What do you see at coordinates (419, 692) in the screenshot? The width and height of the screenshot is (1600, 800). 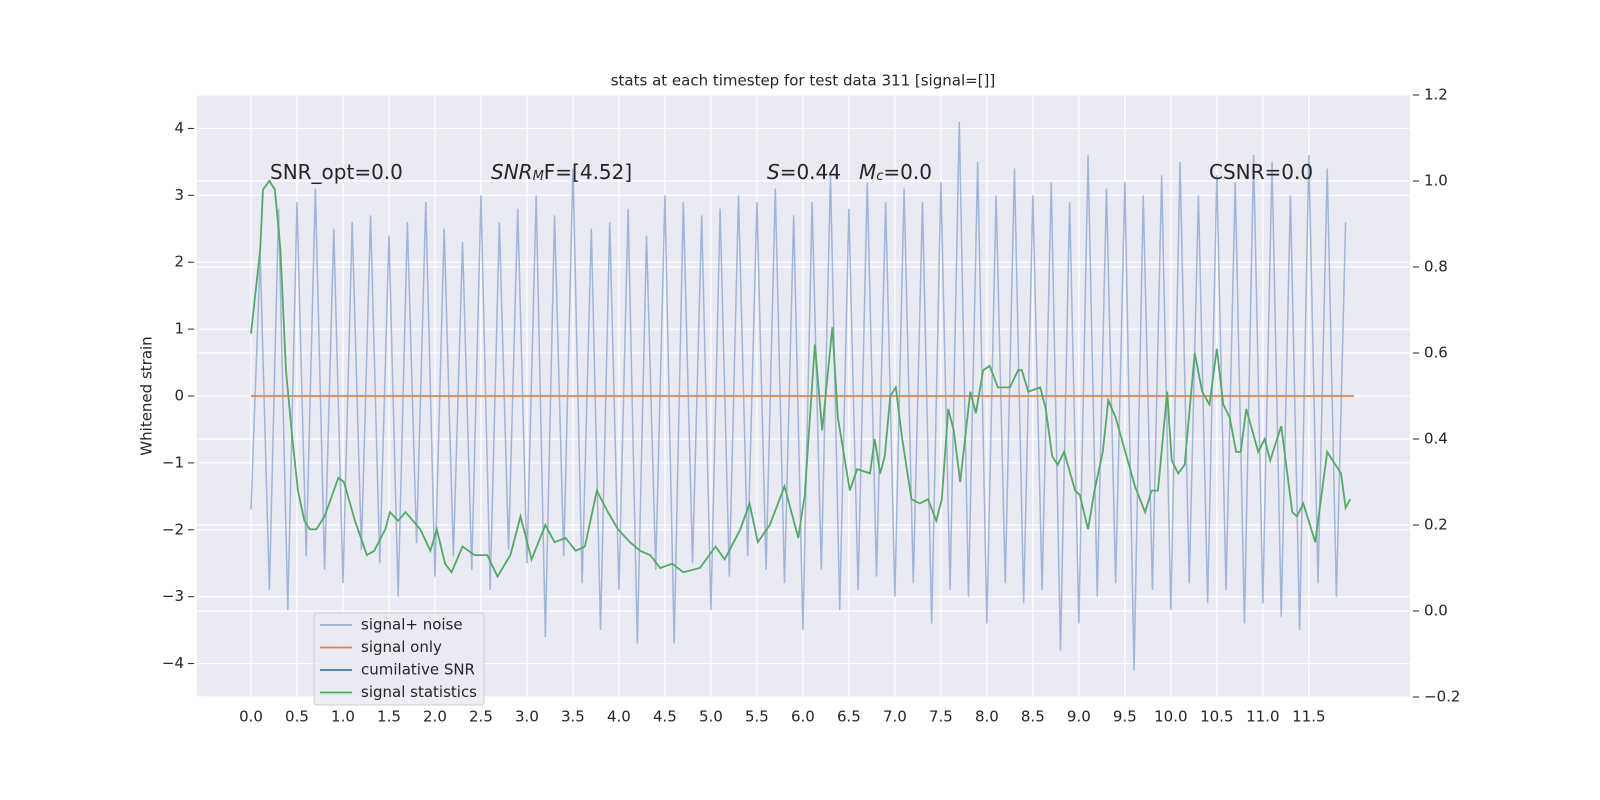 I see `legend-label: signal statistics` at bounding box center [419, 692].